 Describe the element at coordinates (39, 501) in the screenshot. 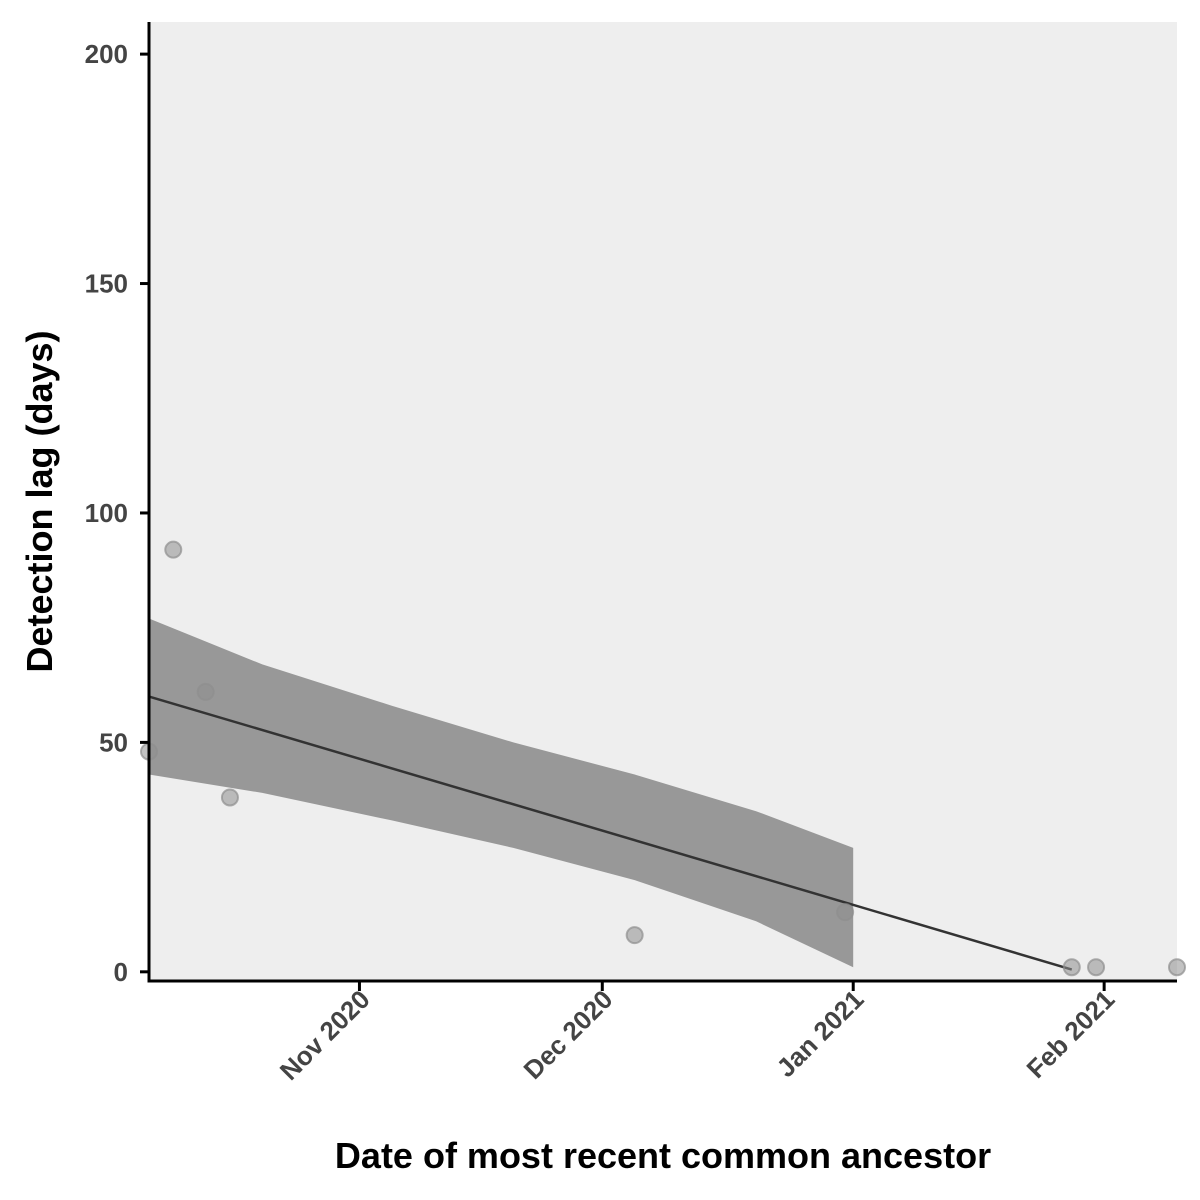

I see `y-axis-title: Detection lag (days)` at that location.